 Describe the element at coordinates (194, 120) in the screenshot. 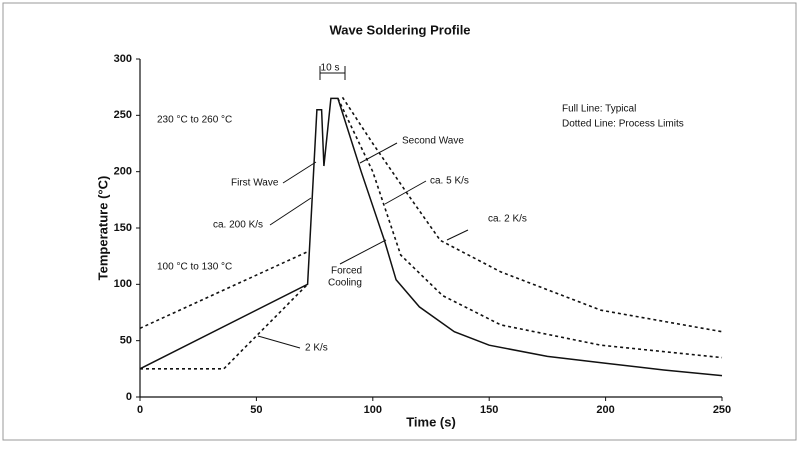

I see `annotation: 230 °C to 260 °C` at that location.